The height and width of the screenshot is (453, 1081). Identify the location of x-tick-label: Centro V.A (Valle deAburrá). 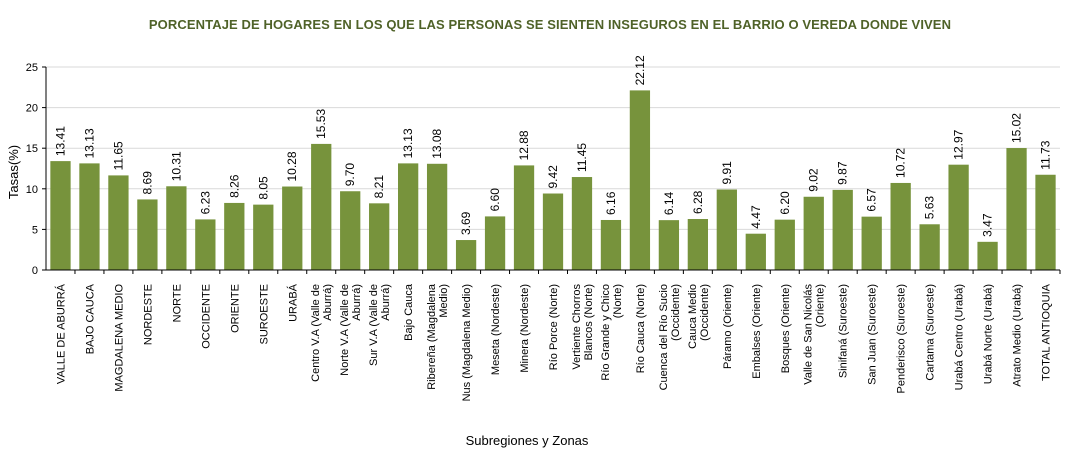
(322, 333).